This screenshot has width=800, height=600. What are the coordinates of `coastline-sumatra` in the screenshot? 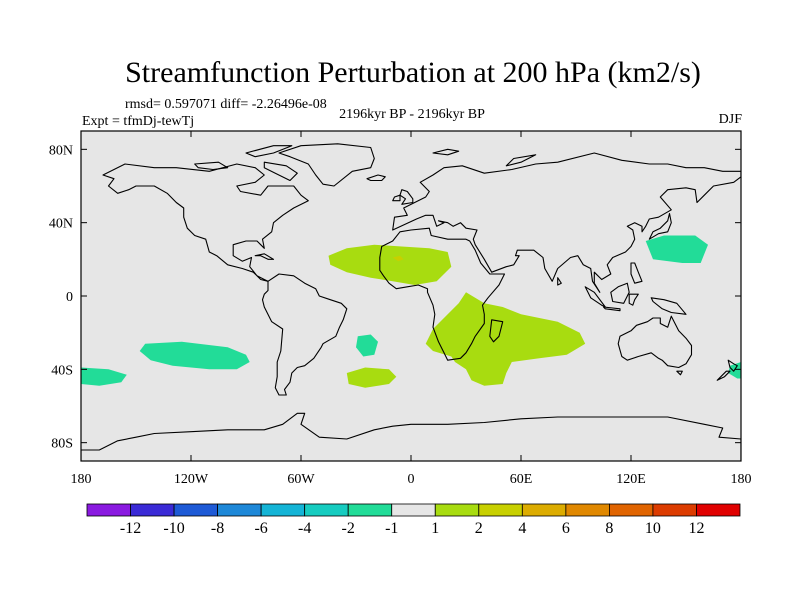 It's located at (595, 297).